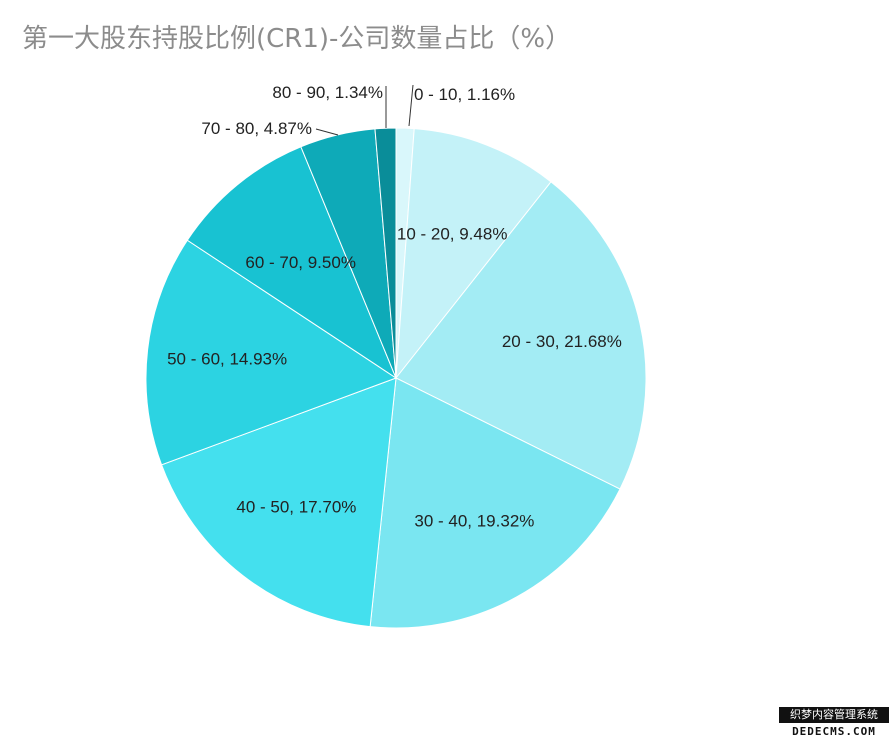 The height and width of the screenshot is (745, 895). What do you see at coordinates (834, 731) in the screenshot?
I see `watermark-line2: DEDECMS.COM` at bounding box center [834, 731].